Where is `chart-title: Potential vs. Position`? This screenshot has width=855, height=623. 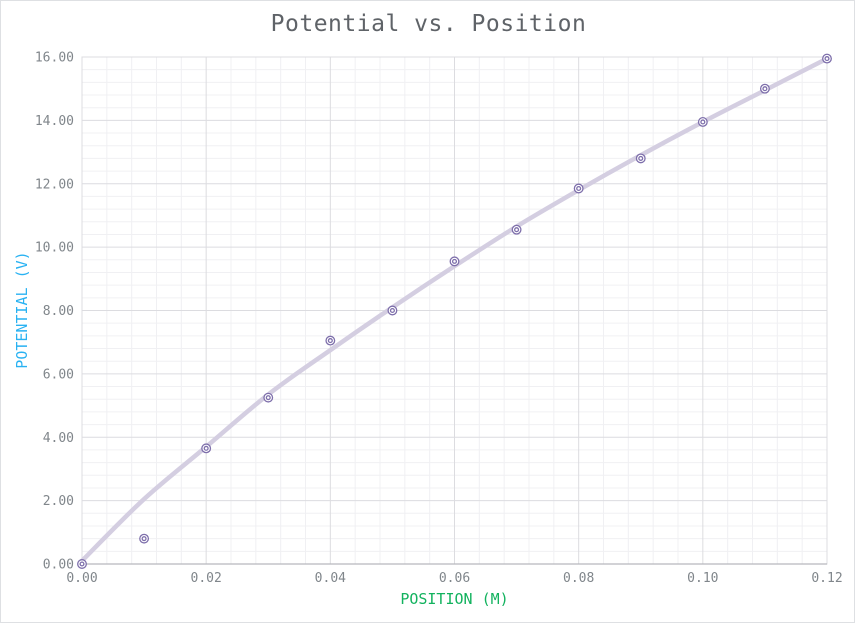
chart-title: Potential vs. Position is located at coordinates (428, 24).